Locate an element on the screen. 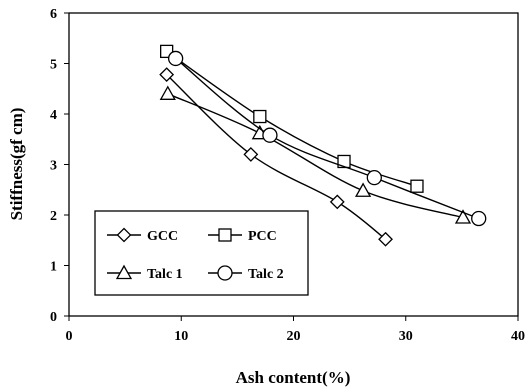 The width and height of the screenshot is (529, 392). legend-box is located at coordinates (201, 253).